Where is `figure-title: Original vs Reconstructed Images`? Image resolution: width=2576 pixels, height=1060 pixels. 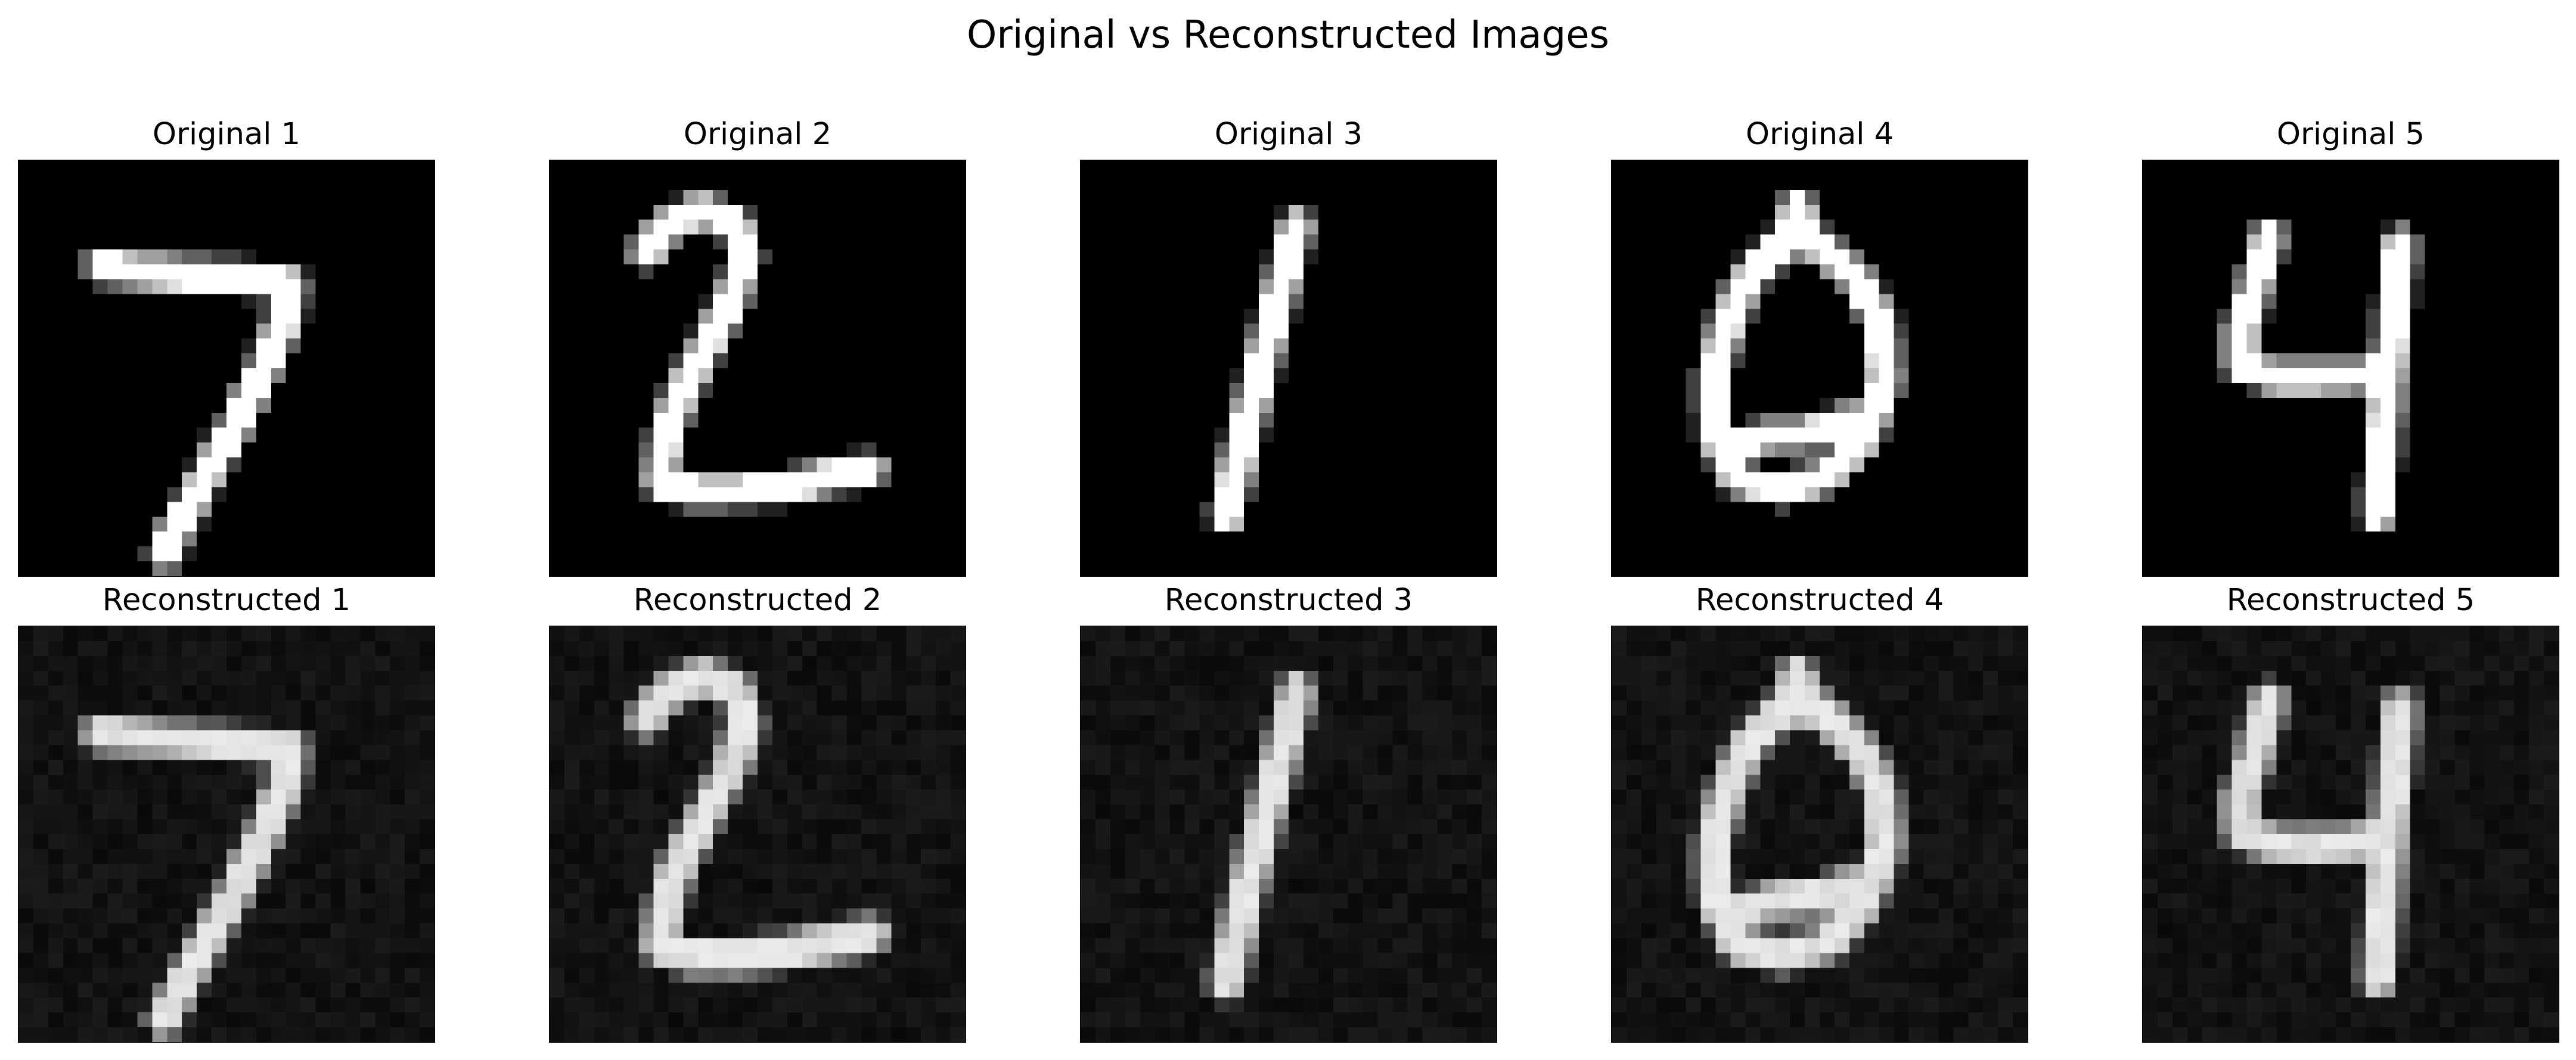 figure-title: Original vs Reconstructed Images is located at coordinates (1288, 35).